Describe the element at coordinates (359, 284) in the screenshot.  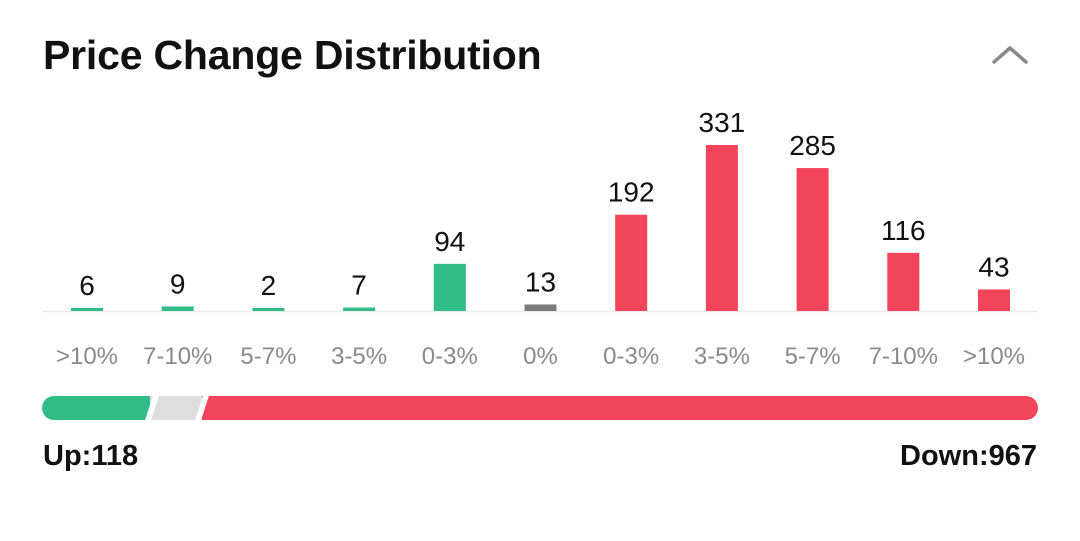
I see `bar-value-label: 7` at that location.